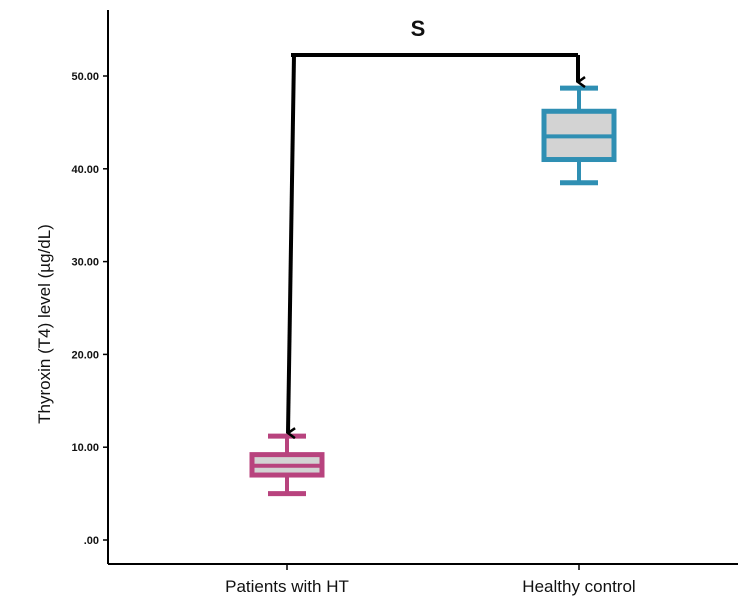  Describe the element at coordinates (292, 243) in the screenshot. I see `arrow-to-patients-with-ht` at that location.